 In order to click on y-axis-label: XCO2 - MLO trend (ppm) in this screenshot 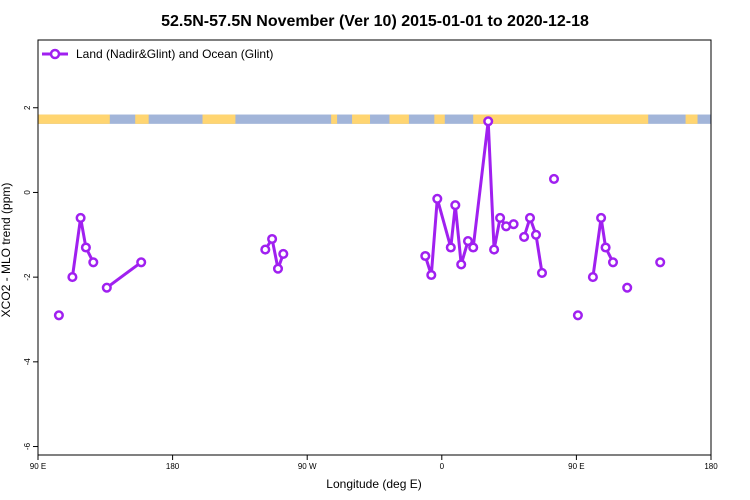, I will do `click(6, 250)`.